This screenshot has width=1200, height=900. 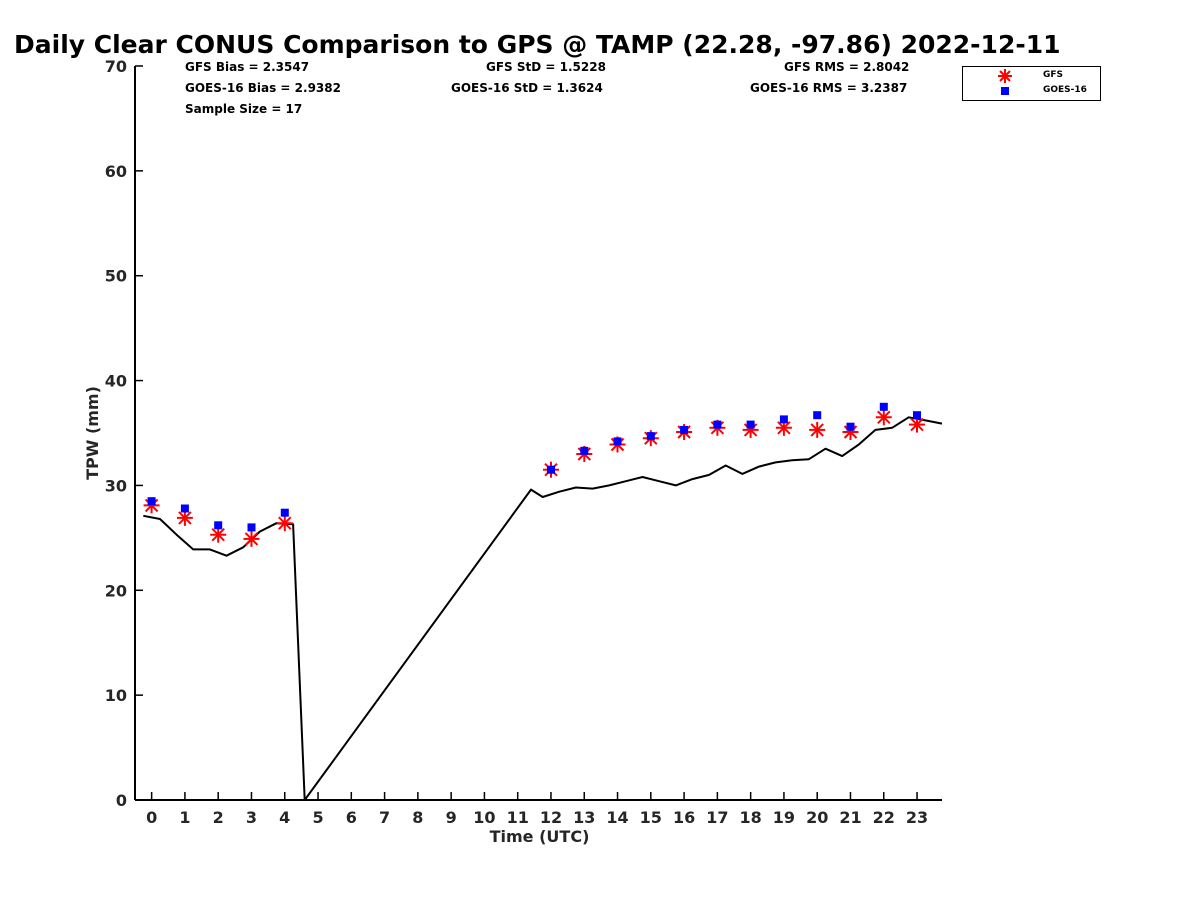 What do you see at coordinates (1065, 90) in the screenshot?
I see `legend-goes-label: GOES-16` at bounding box center [1065, 90].